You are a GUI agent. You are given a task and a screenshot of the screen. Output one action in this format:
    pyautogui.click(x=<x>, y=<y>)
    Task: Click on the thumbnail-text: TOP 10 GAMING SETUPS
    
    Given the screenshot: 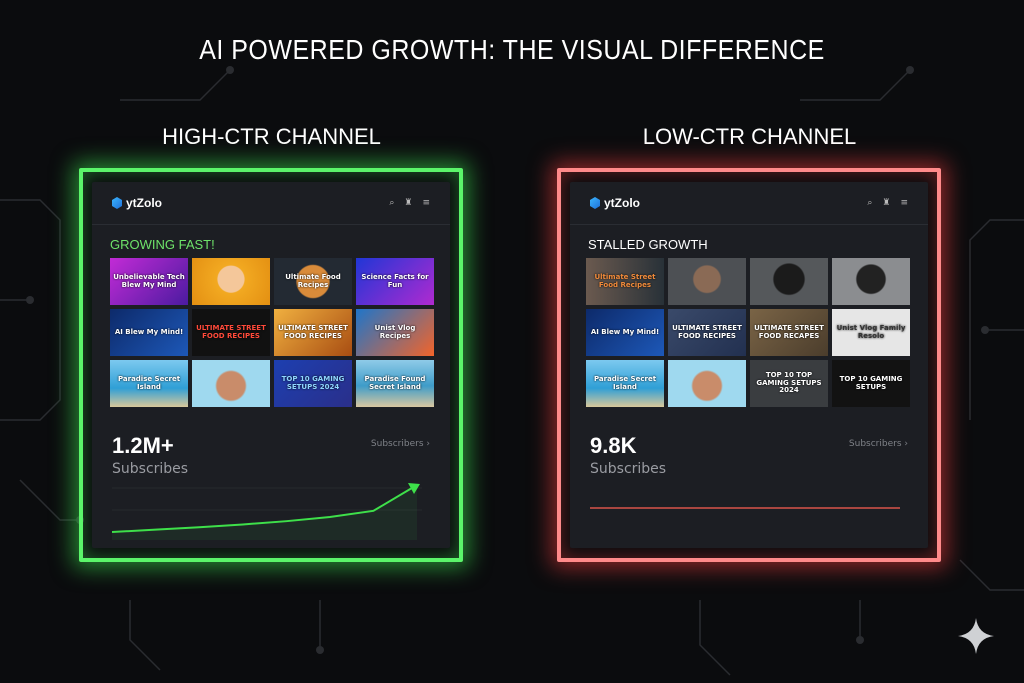 What is the action you would take?
    pyautogui.click(x=871, y=383)
    